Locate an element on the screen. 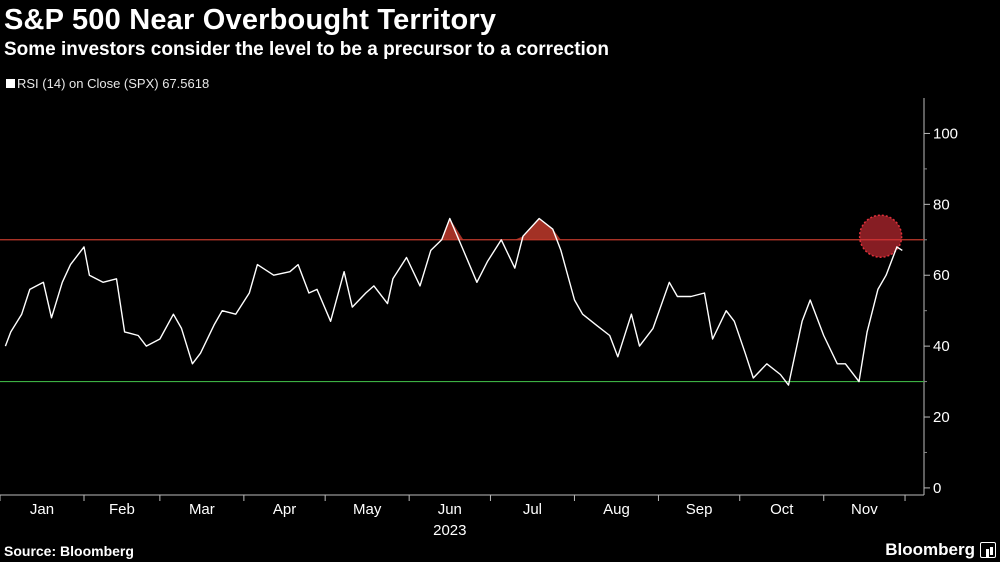 The height and width of the screenshot is (562, 1000). brand-name: Bloomberg is located at coordinates (930, 549).